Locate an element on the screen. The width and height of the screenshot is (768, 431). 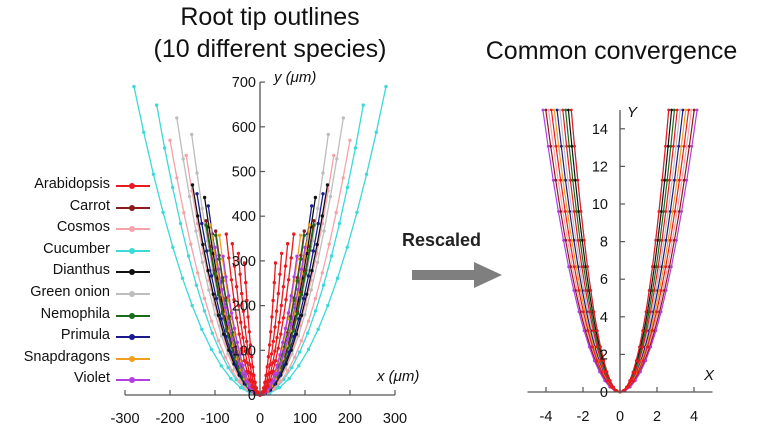
x-tick-label: -200 is located at coordinates (169, 419).